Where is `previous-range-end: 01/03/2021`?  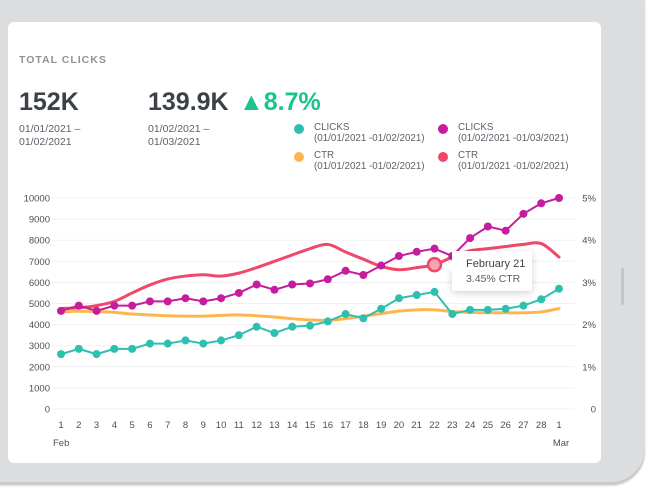 previous-range-end: 01/03/2021 is located at coordinates (174, 142).